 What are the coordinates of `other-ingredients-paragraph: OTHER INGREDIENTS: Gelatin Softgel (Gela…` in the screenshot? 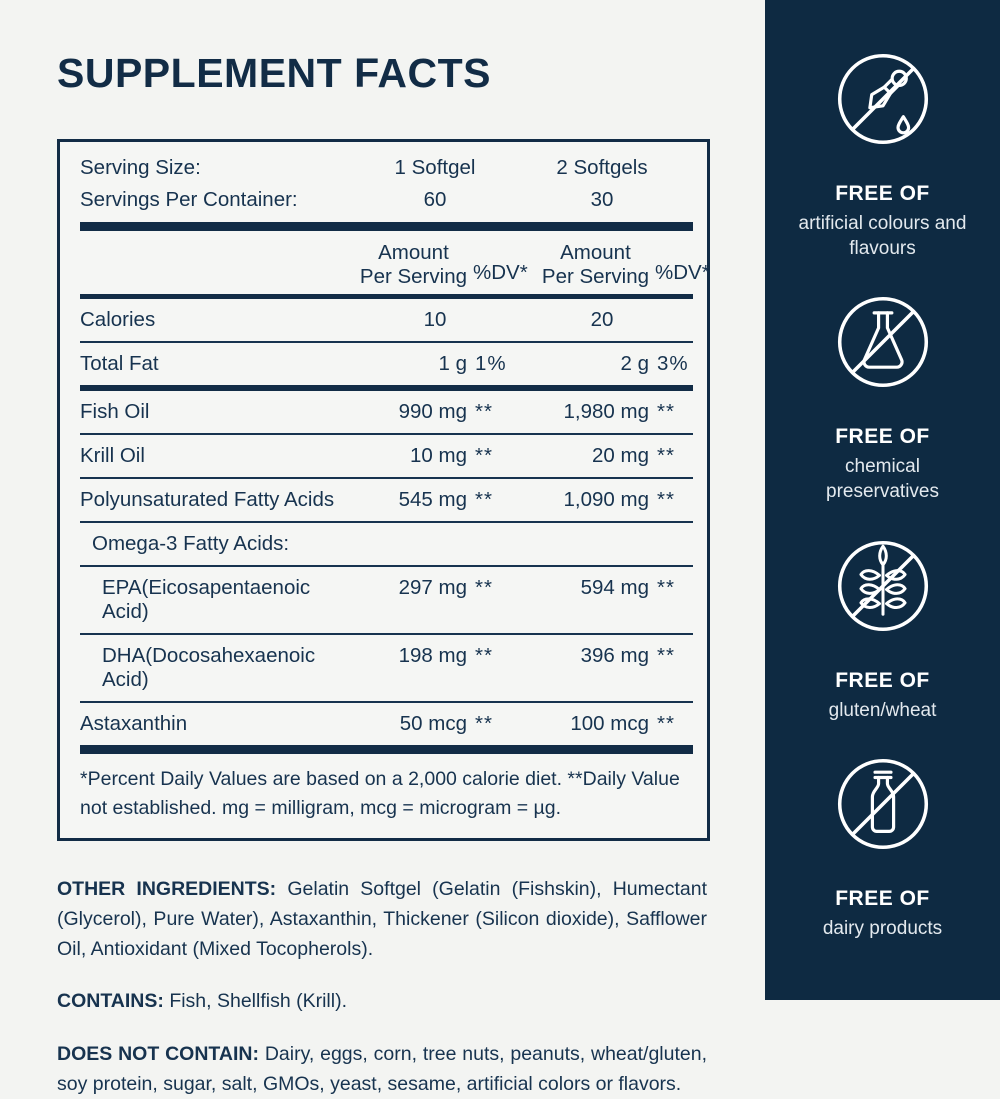 It's located at (382, 919).